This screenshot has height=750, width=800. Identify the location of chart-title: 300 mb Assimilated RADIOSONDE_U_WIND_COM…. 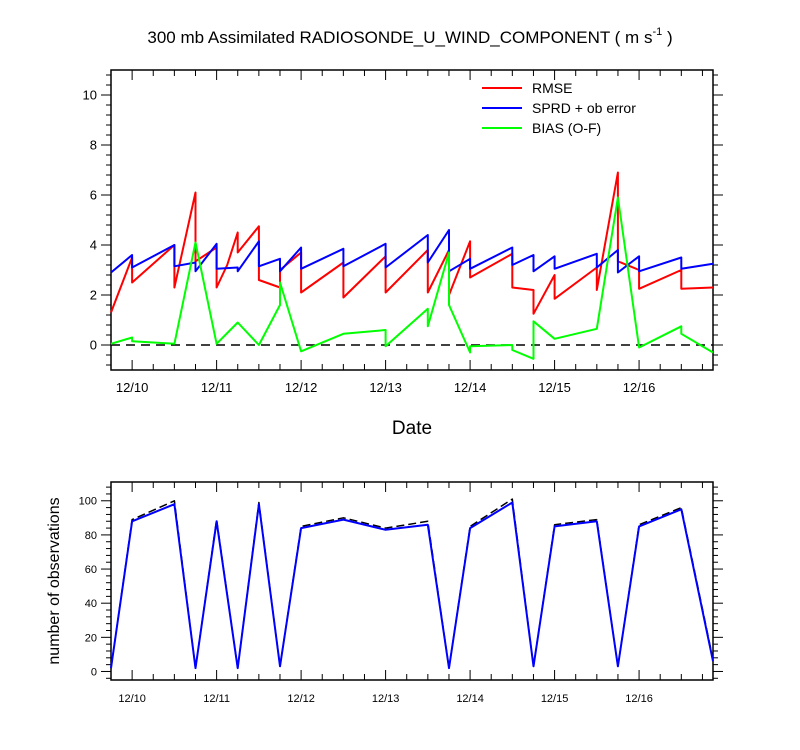
(409, 36).